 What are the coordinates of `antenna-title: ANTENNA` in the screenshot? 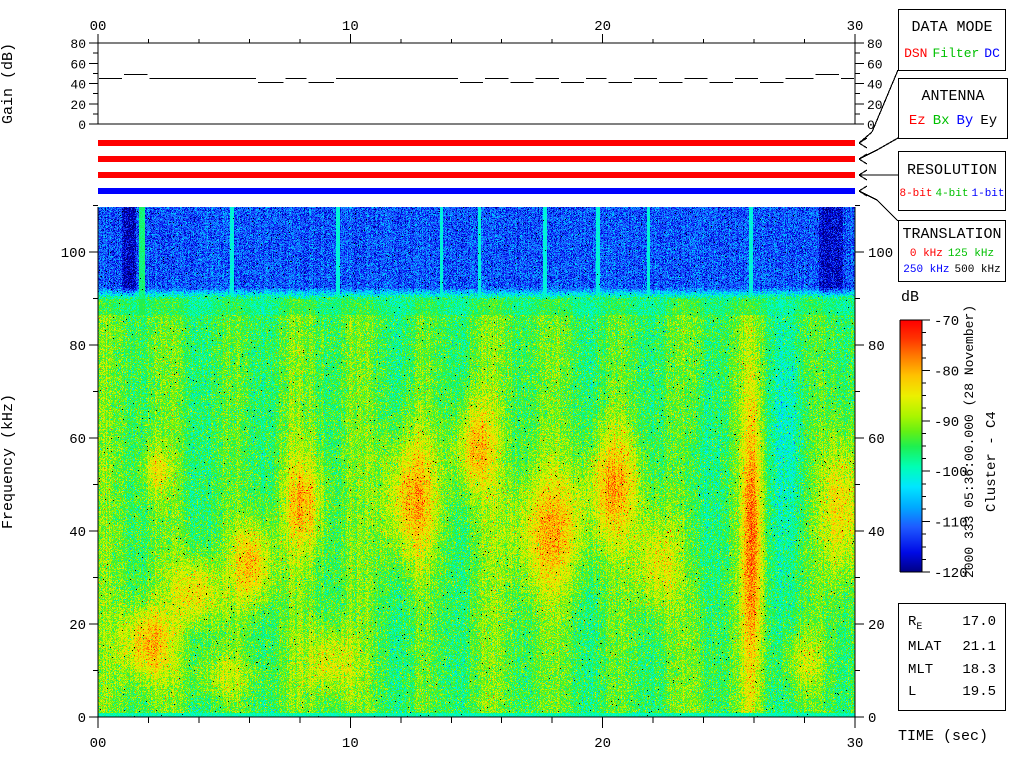 It's located at (953, 96).